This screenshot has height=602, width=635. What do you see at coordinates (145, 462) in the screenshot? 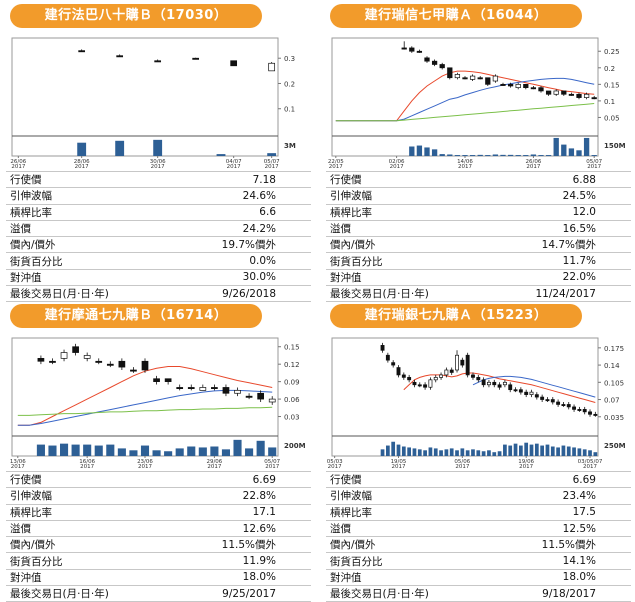
I see `x-tick-label: 23/06` at bounding box center [145, 462].